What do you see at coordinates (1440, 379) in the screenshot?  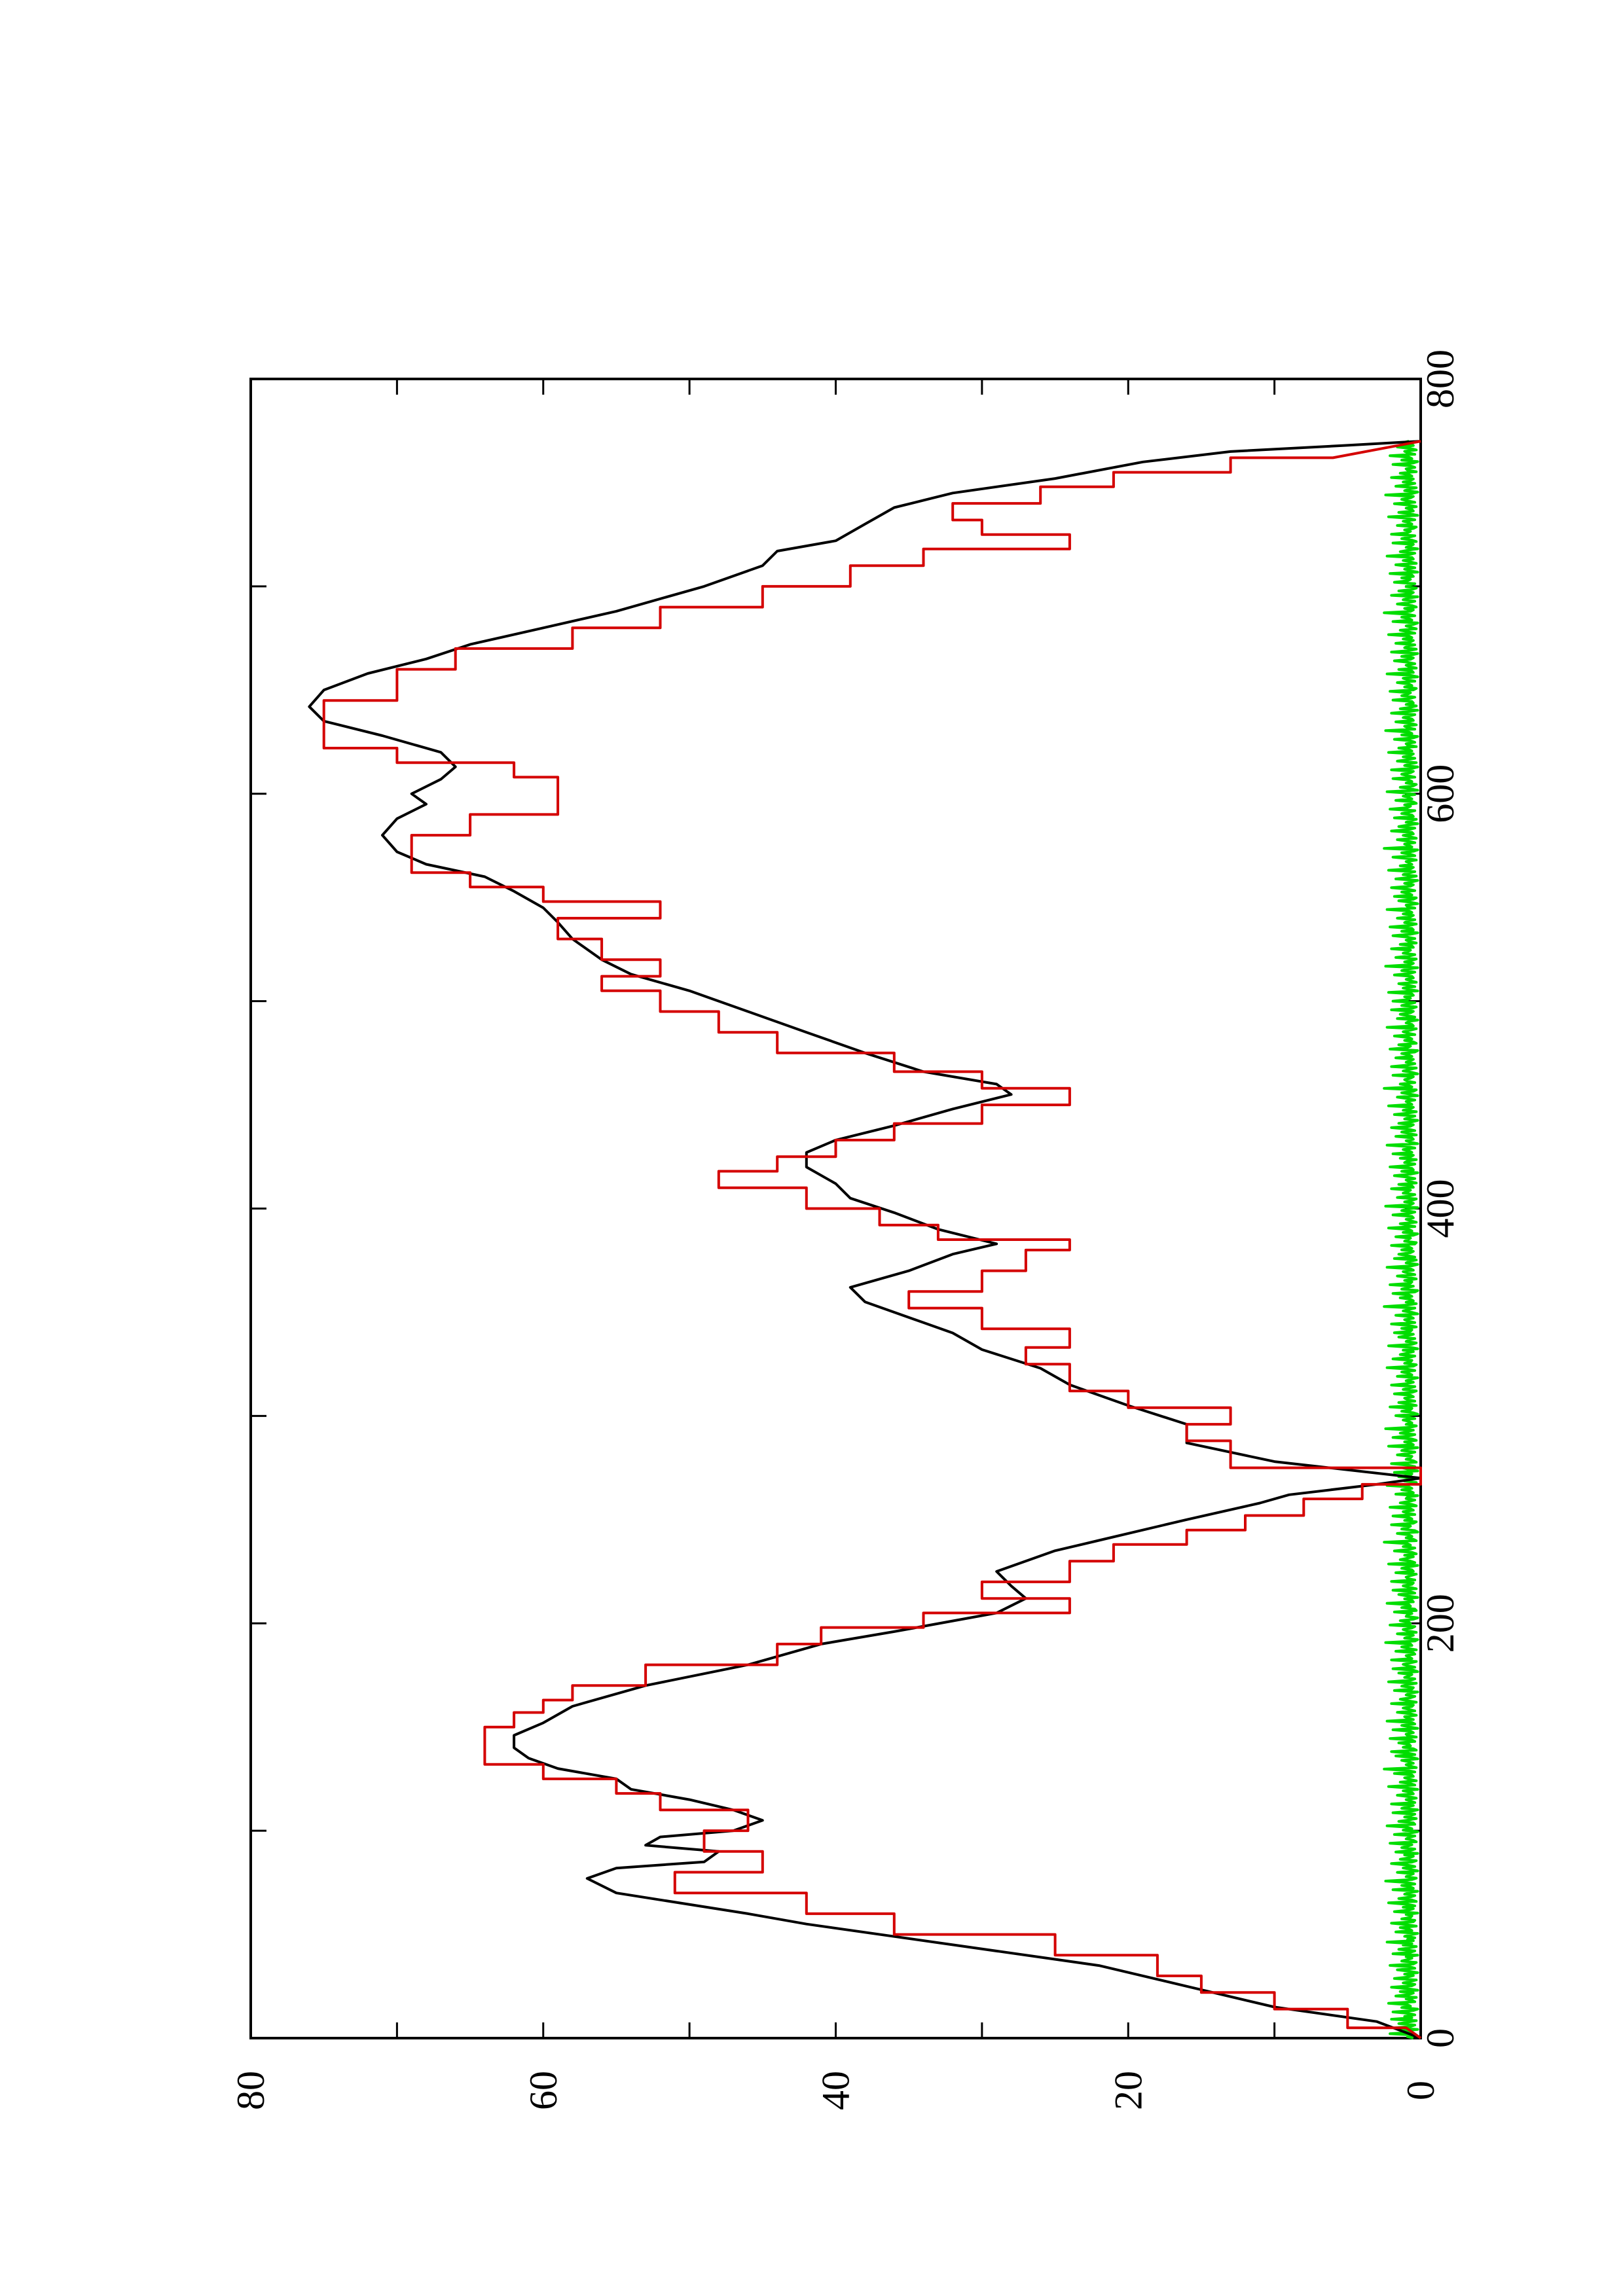 I see `x-tick-label: 800` at bounding box center [1440, 379].